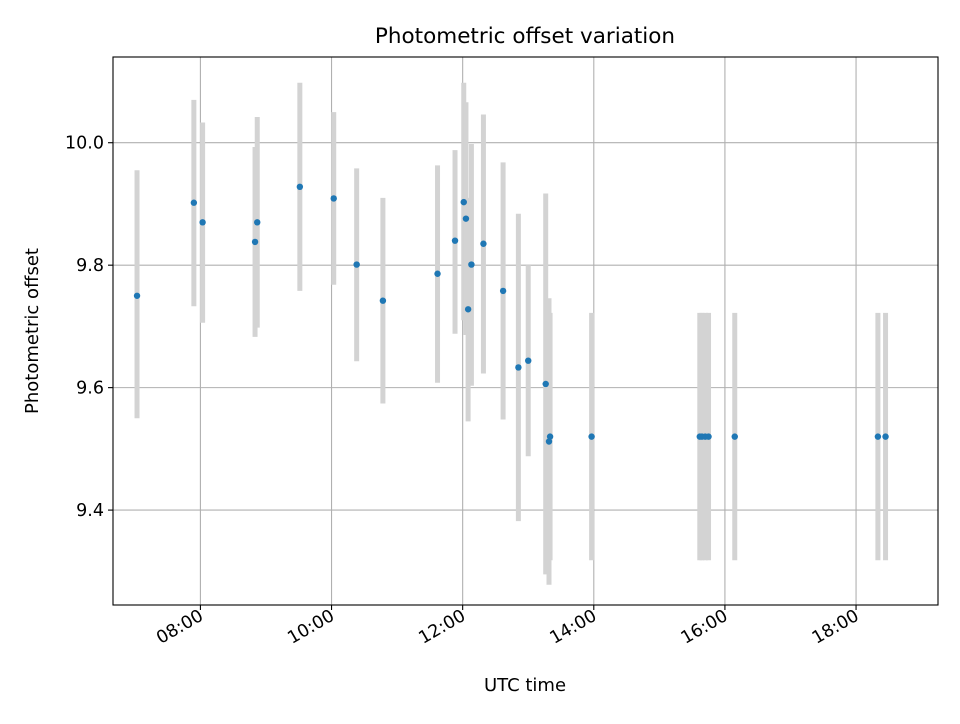  I want to click on y-tick-label: 9.6, so click(90, 389).